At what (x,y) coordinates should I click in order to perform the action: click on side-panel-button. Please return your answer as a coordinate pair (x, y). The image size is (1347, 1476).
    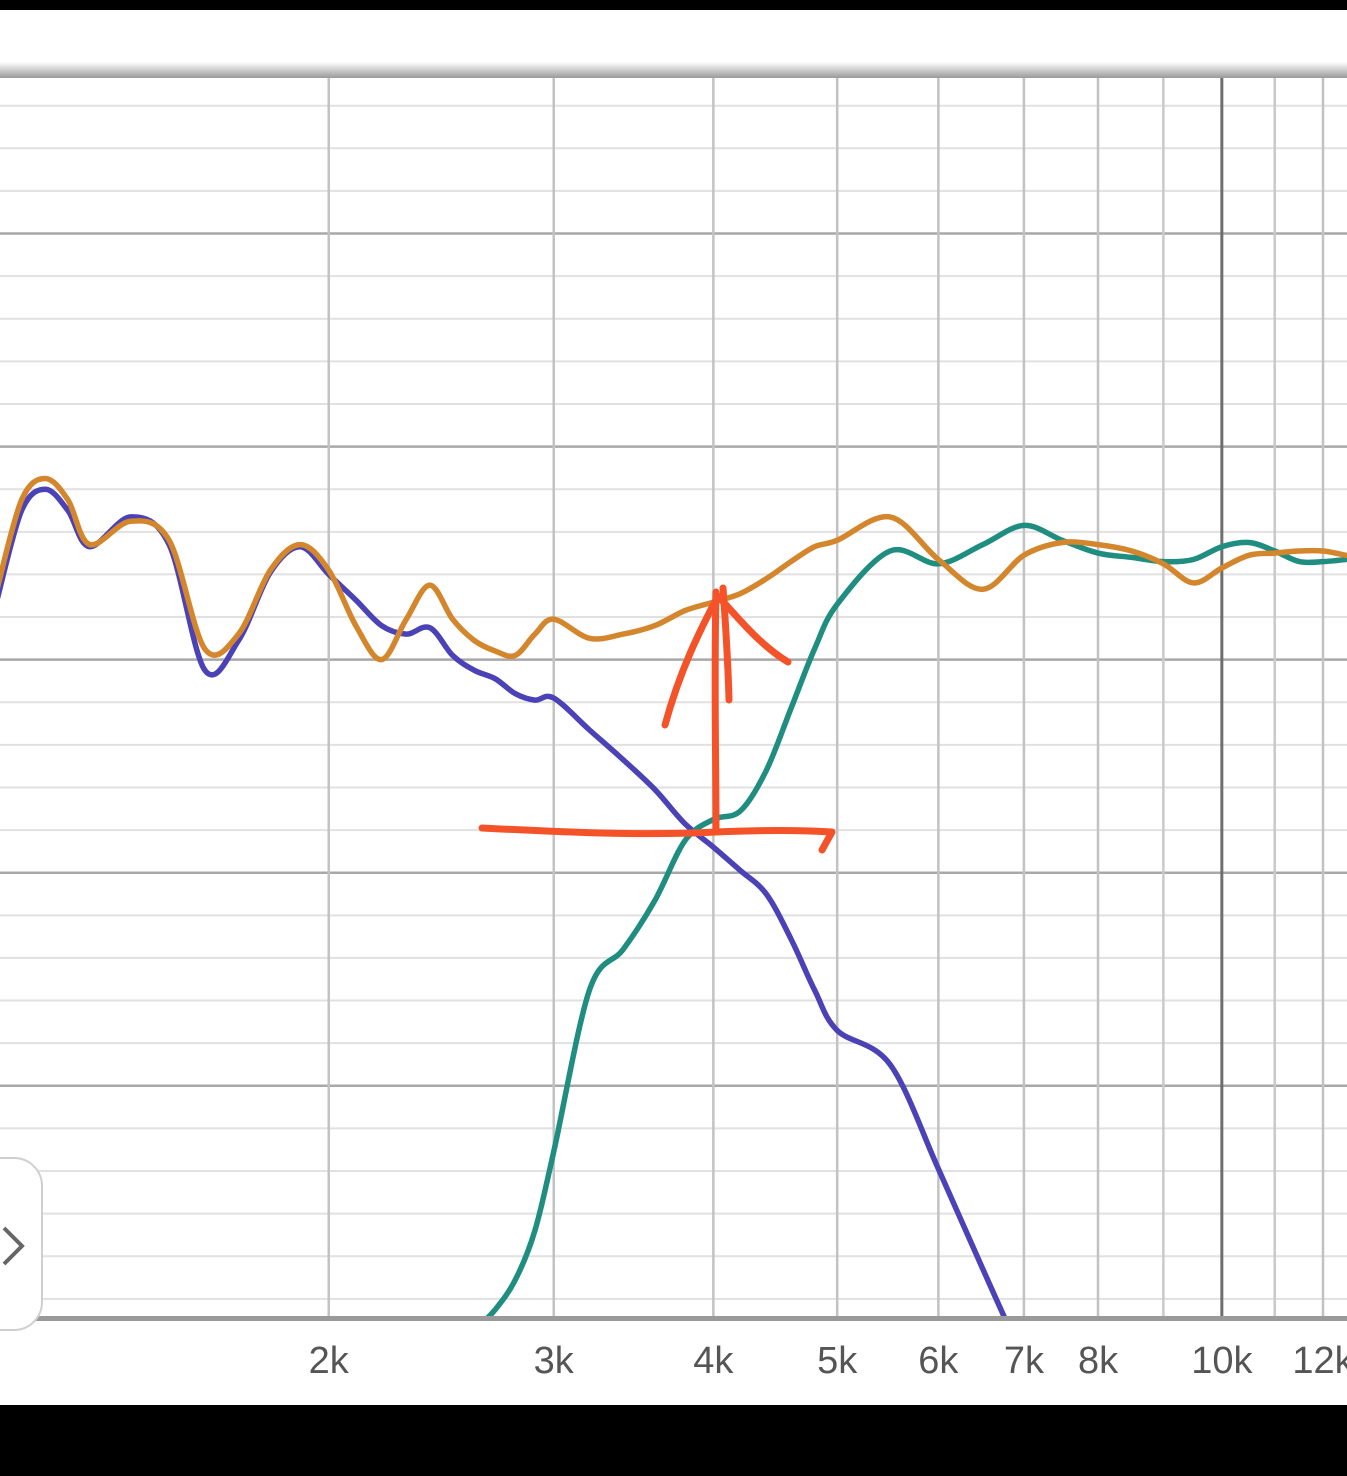
    Looking at the image, I should click on (21, 1244).